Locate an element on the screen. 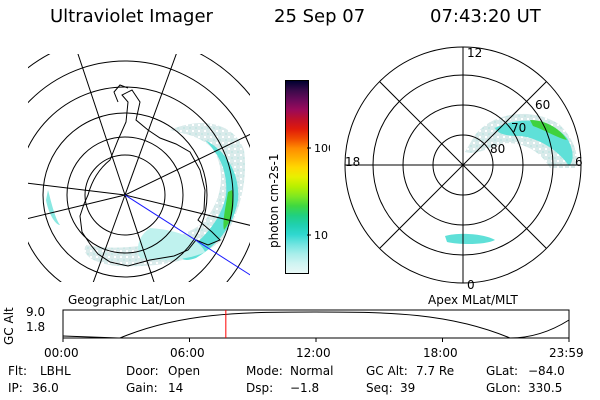 The height and width of the screenshot is (400, 600). colorbar-tick-label-100: 100 is located at coordinates (322, 148).